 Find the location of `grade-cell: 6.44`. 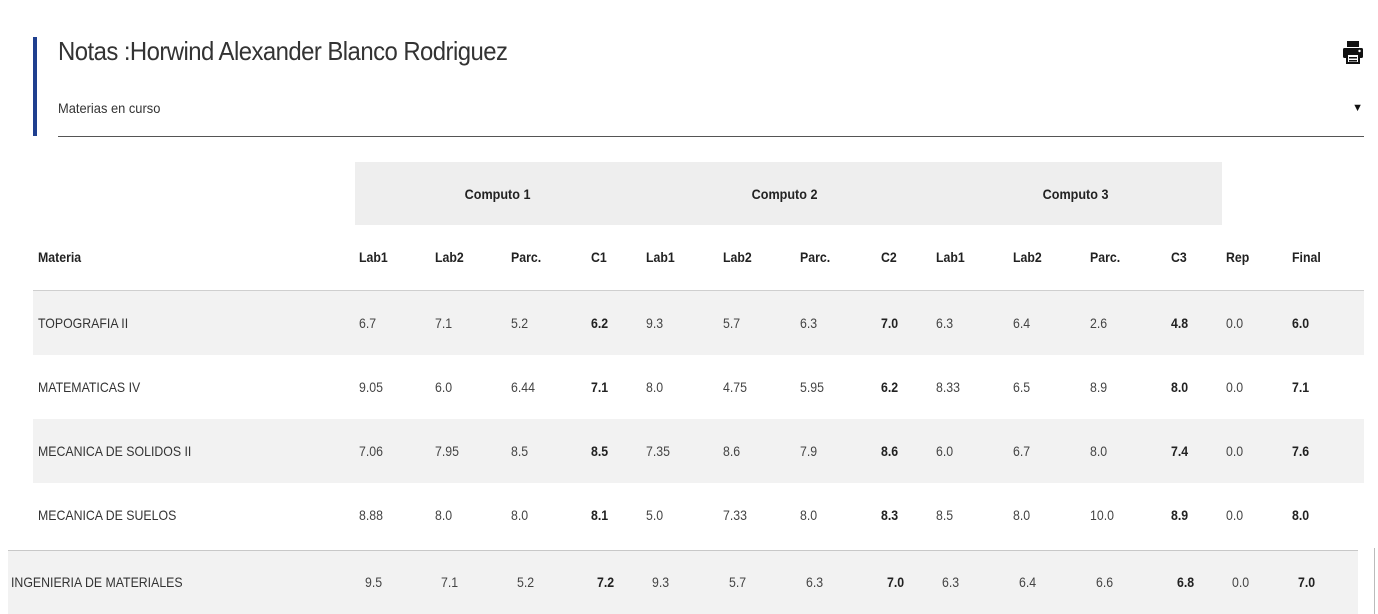

grade-cell: 6.44 is located at coordinates (523, 387).